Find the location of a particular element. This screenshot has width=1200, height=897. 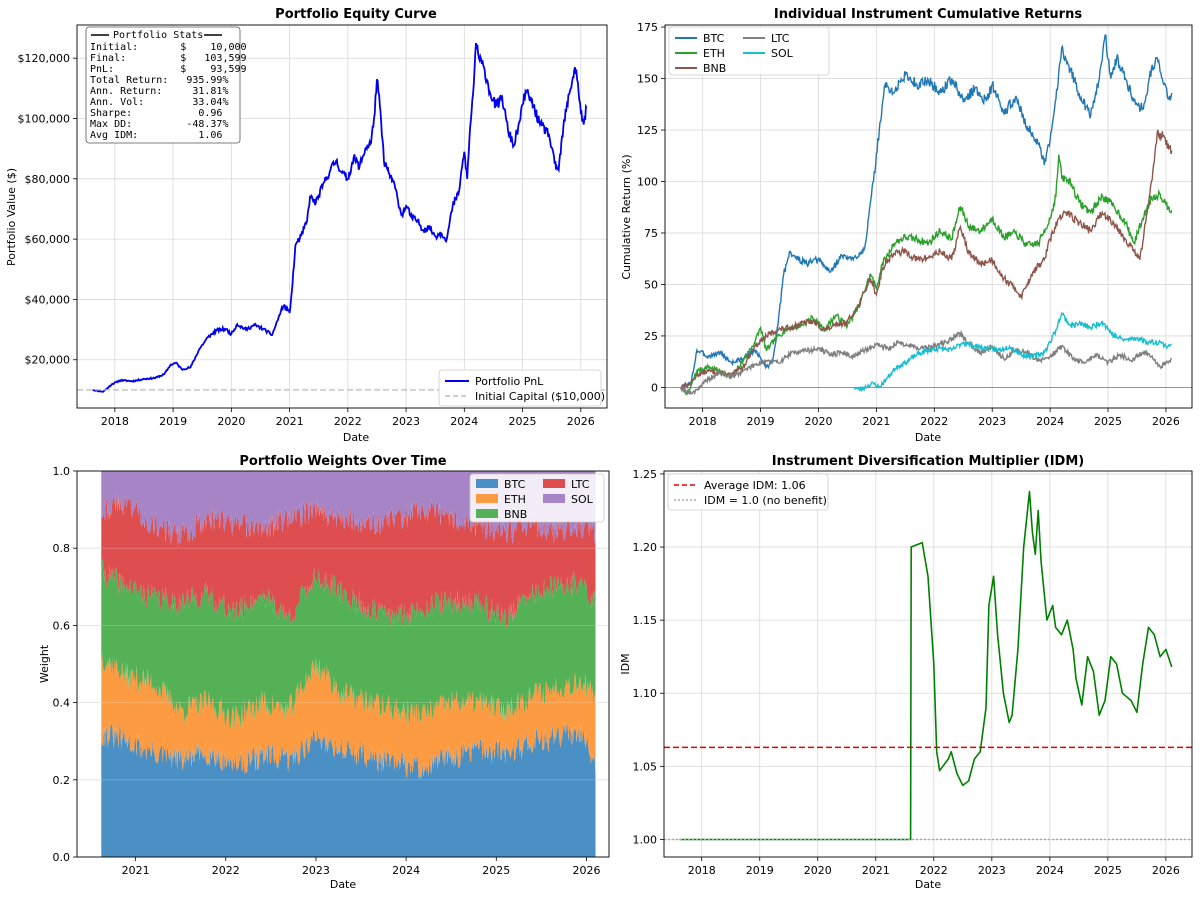

stats-line: Ann. Return: 31.81% is located at coordinates (159, 91).